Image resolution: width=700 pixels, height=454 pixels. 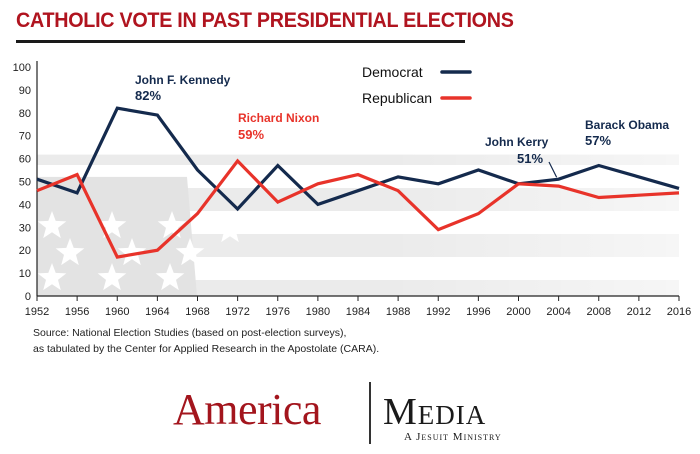 What do you see at coordinates (25, 205) in the screenshot?
I see `y-tick-label: 40` at bounding box center [25, 205].